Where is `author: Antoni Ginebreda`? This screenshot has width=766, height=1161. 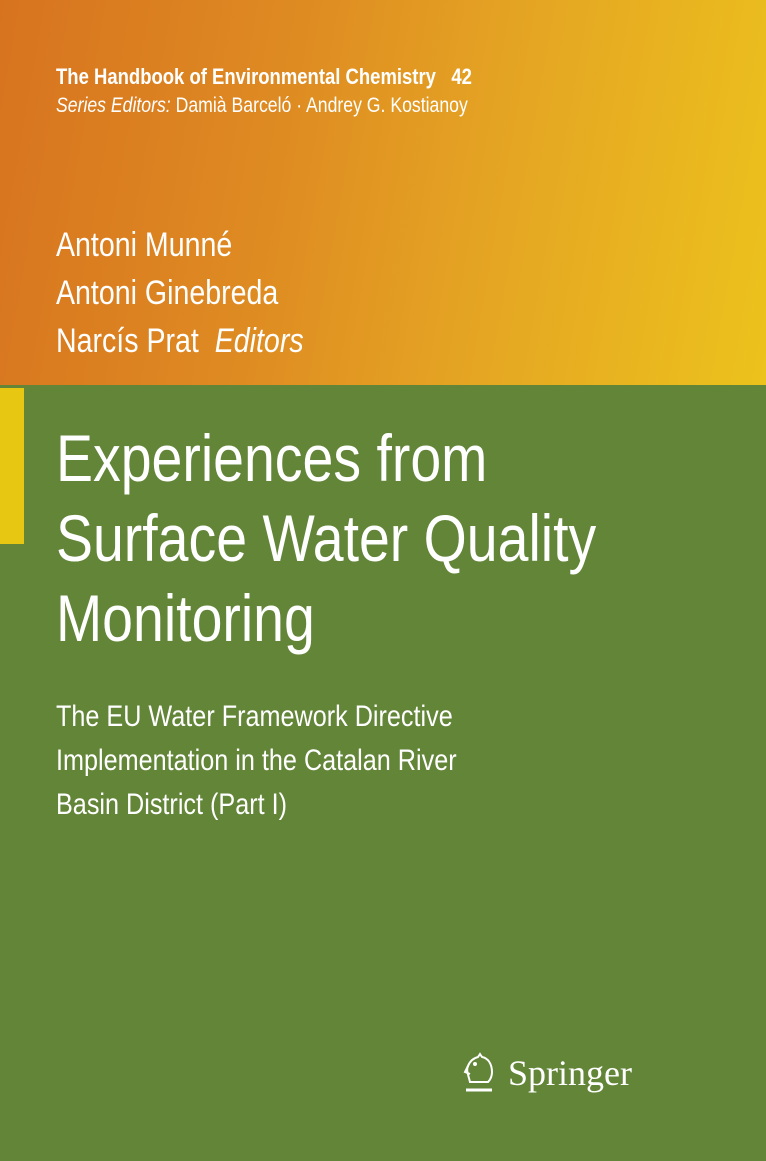
author: Antoni Ginebreda is located at coordinates (167, 293).